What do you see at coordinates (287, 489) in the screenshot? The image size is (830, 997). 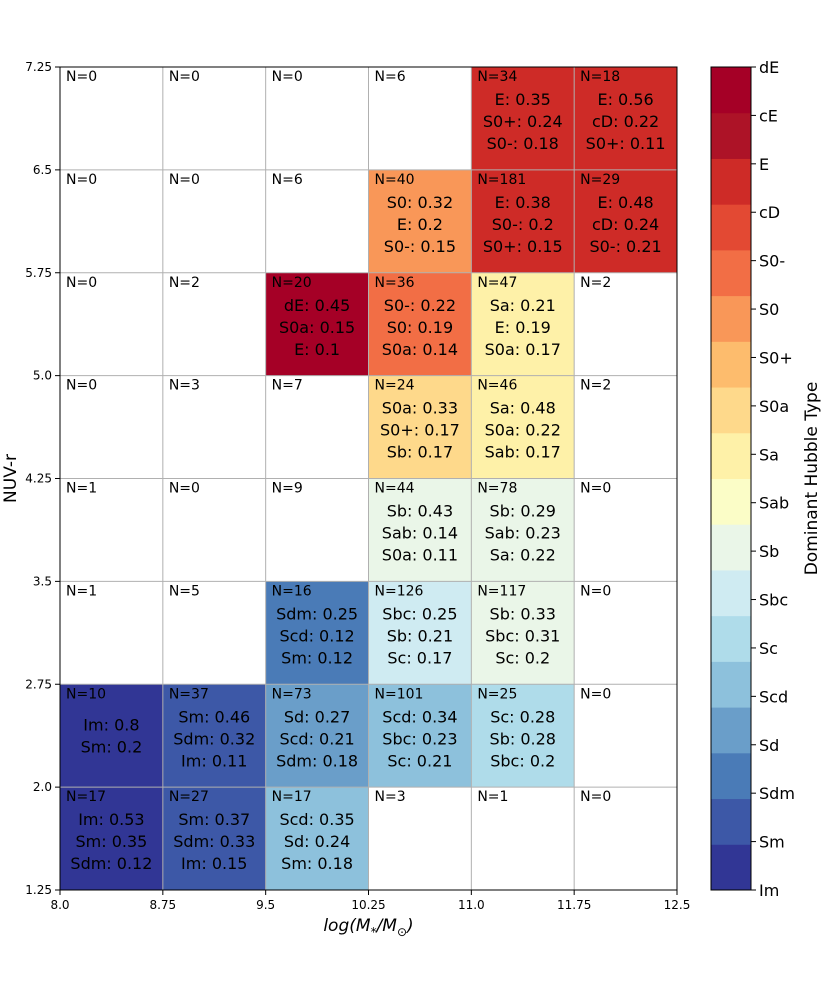 I see `cell-count: N=9` at bounding box center [287, 489].